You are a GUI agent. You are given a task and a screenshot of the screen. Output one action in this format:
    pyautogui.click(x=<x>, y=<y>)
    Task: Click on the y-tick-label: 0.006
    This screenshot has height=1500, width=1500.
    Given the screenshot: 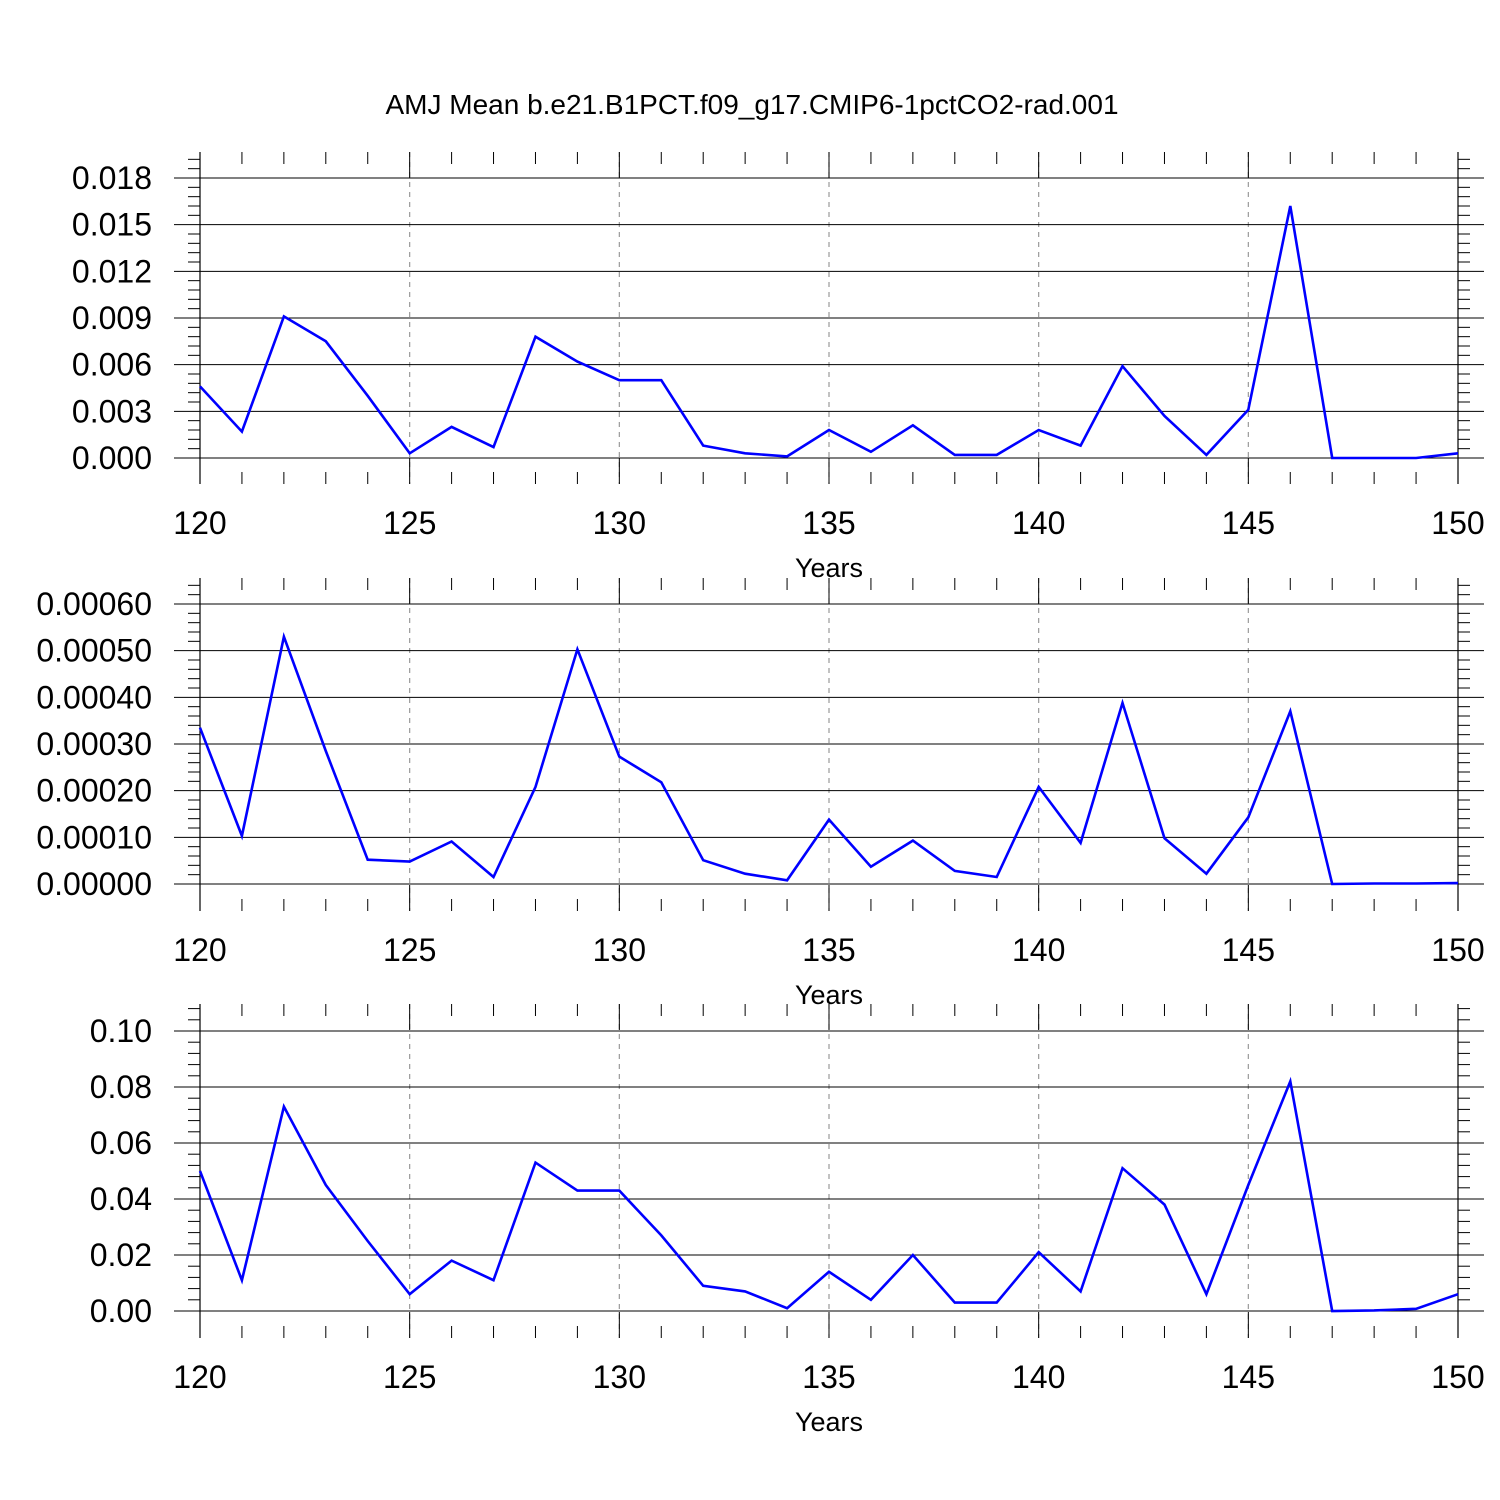 What is the action you would take?
    pyautogui.click(x=112, y=365)
    